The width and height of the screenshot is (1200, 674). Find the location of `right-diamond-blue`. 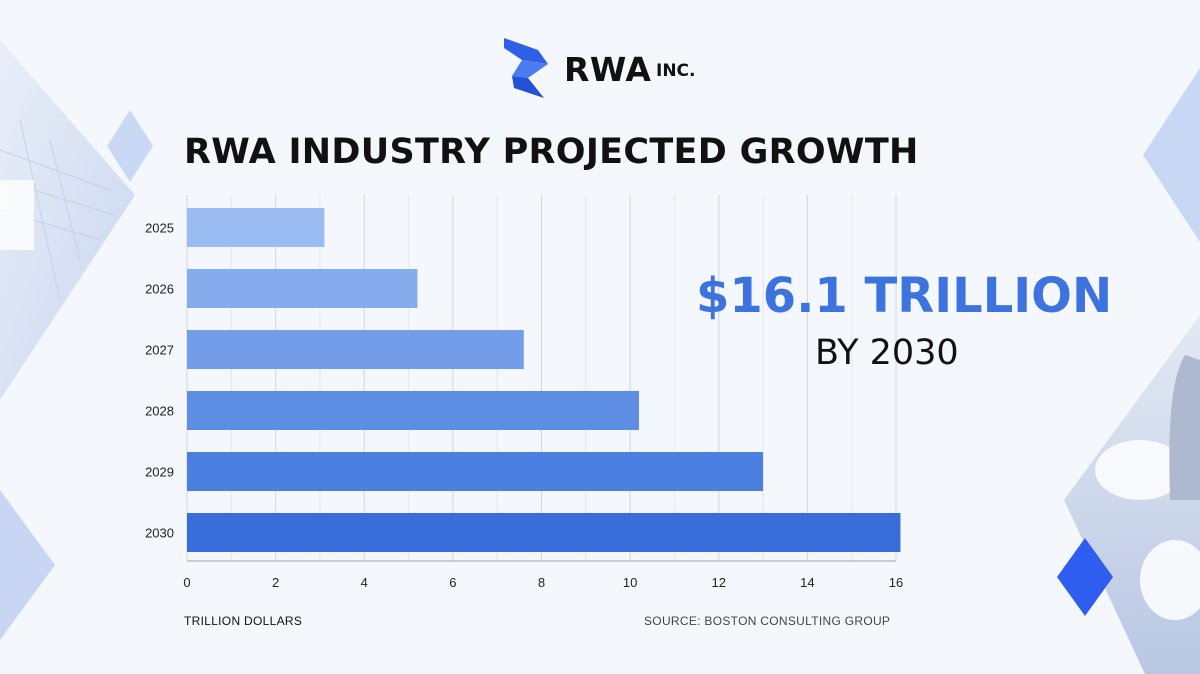

right-diamond-blue is located at coordinates (1085, 577).